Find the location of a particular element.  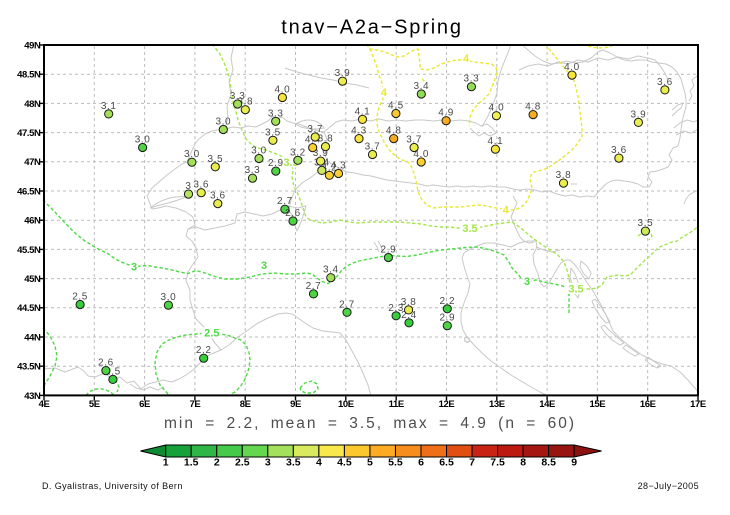

svg-text: 9 is located at coordinates (574, 463).